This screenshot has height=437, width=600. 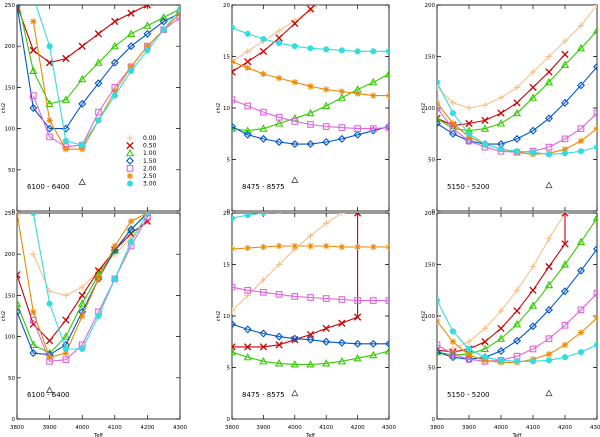 What do you see at coordinates (232, 428) in the screenshot?
I see `x-tick-label: 3800` at bounding box center [232, 428].